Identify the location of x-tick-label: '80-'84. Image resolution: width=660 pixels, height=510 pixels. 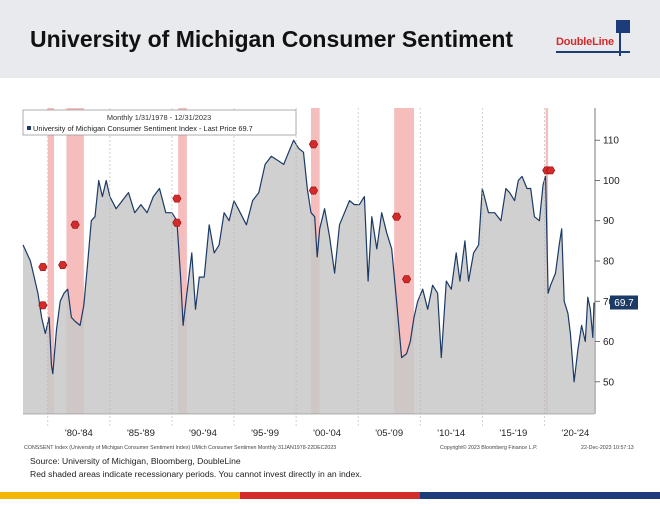
(79, 433).